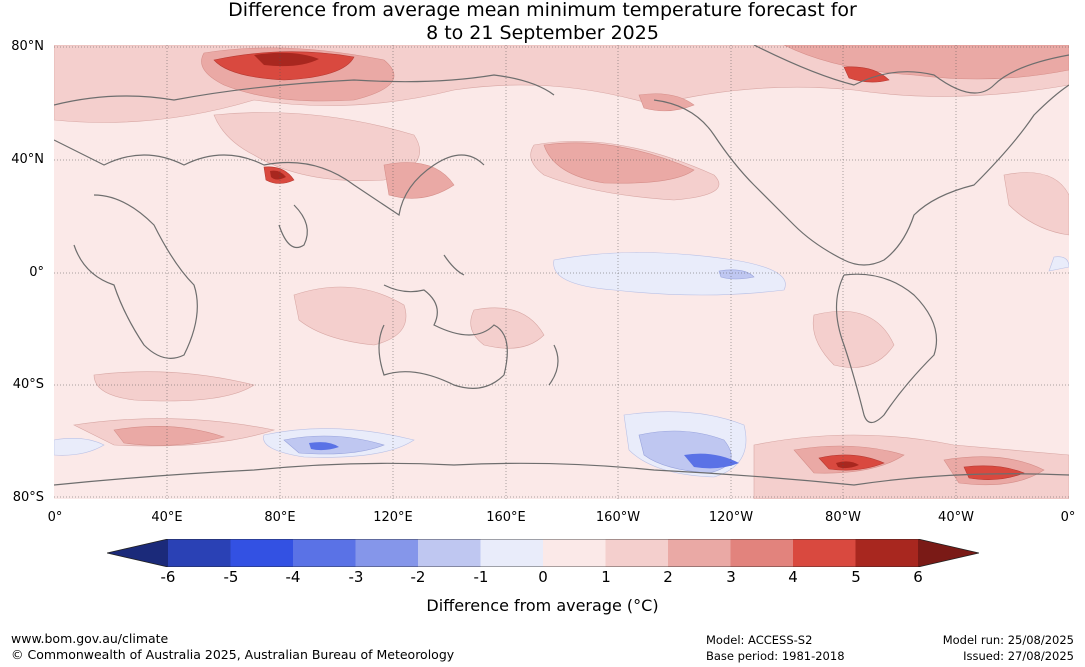 The width and height of the screenshot is (1085, 667). What do you see at coordinates (918, 577) in the screenshot?
I see `colorbar-tick: 6` at bounding box center [918, 577].